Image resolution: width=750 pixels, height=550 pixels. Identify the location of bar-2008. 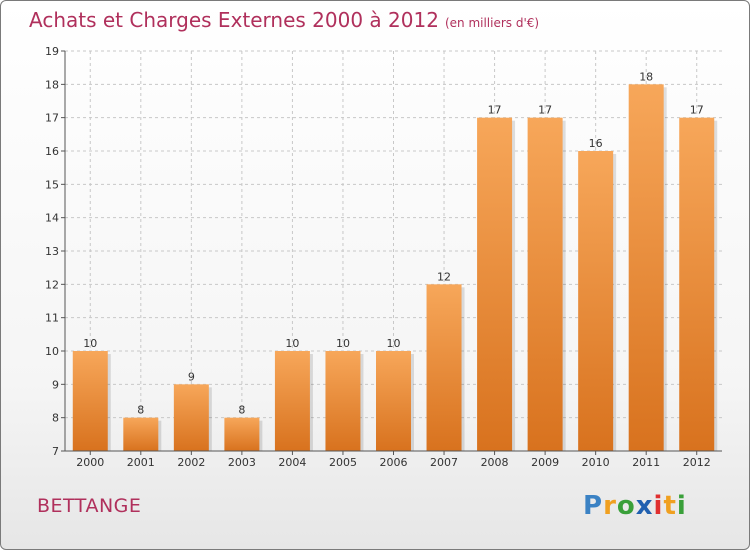
(495, 284).